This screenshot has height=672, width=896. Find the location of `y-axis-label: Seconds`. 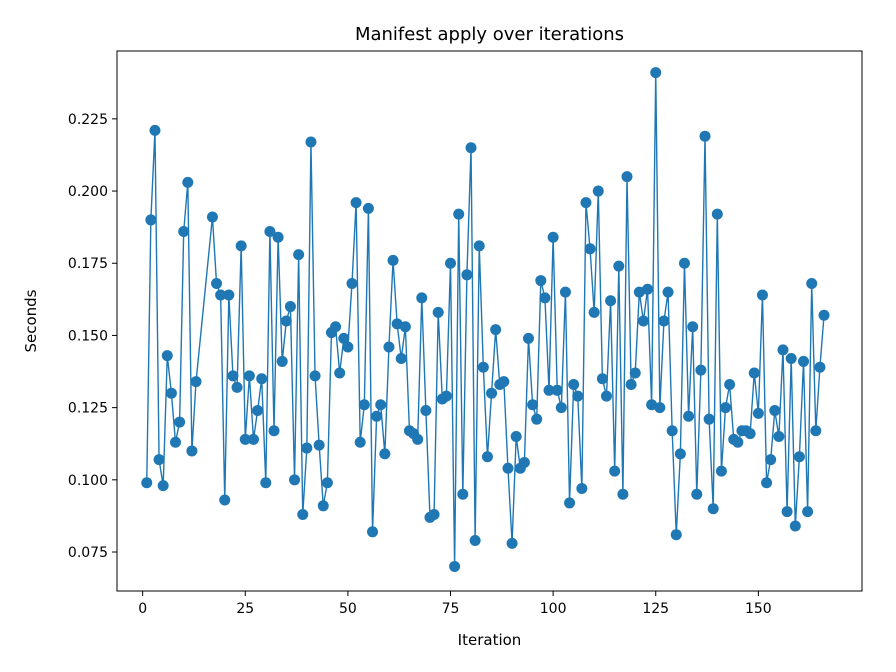

y-axis-label: Seconds is located at coordinates (31, 320).